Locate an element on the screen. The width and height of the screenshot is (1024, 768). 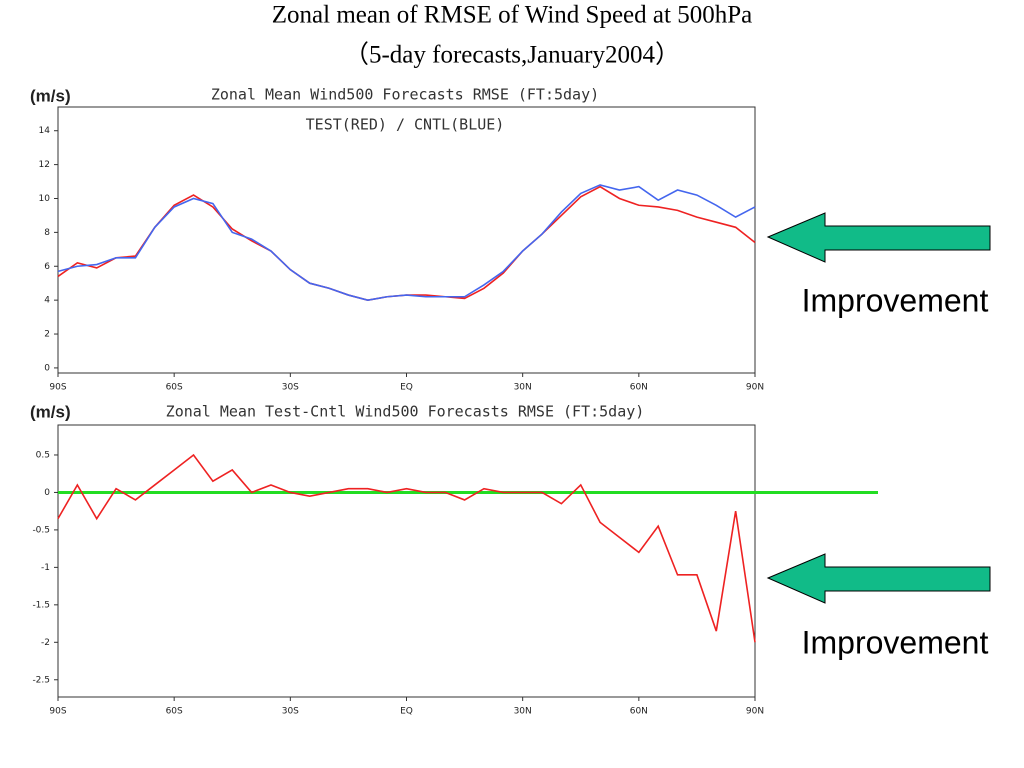
y-tick-label: 10 is located at coordinates (45, 199).